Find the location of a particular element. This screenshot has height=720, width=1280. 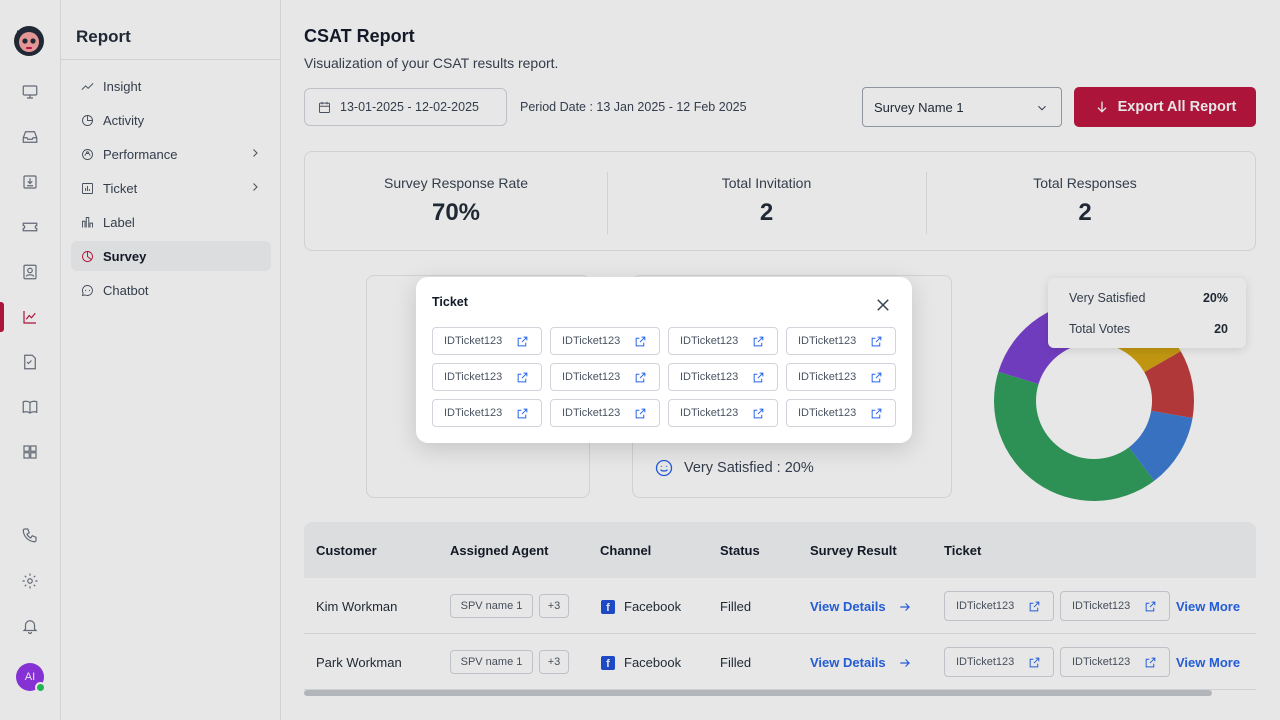

sidebar-item-activity: Activity is located at coordinates (171, 120).